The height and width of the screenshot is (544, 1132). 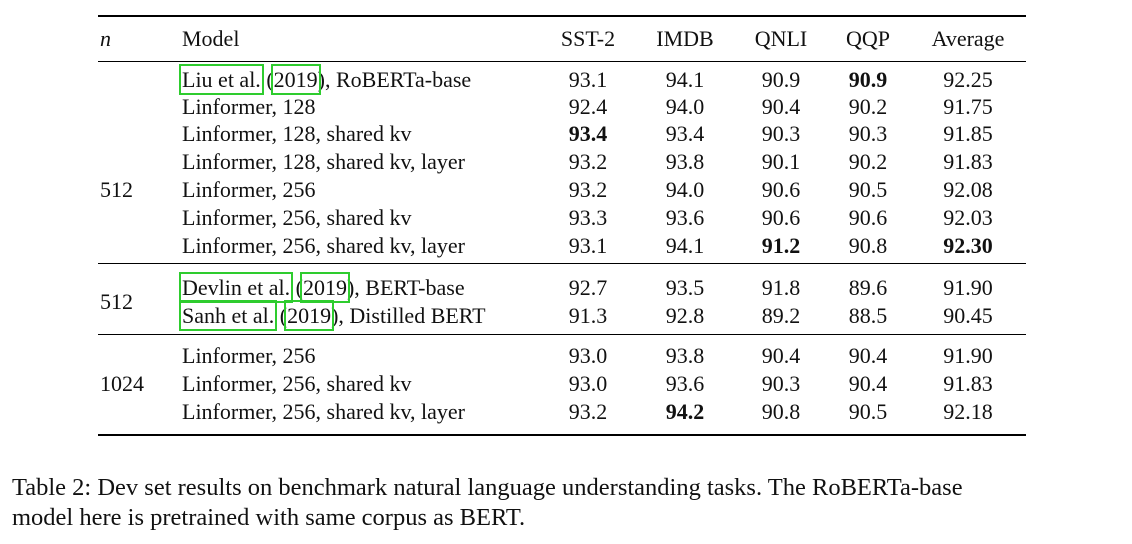 I want to click on bottom-rule, so click(x=562, y=435).